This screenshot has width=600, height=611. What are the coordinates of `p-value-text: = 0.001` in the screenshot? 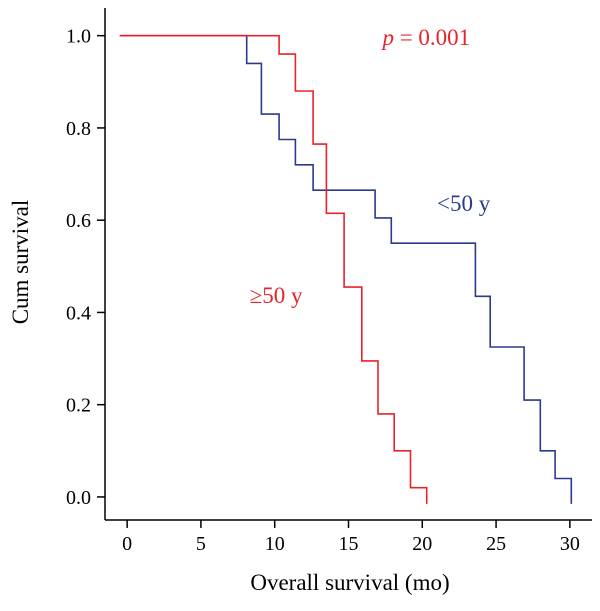 It's located at (432, 37).